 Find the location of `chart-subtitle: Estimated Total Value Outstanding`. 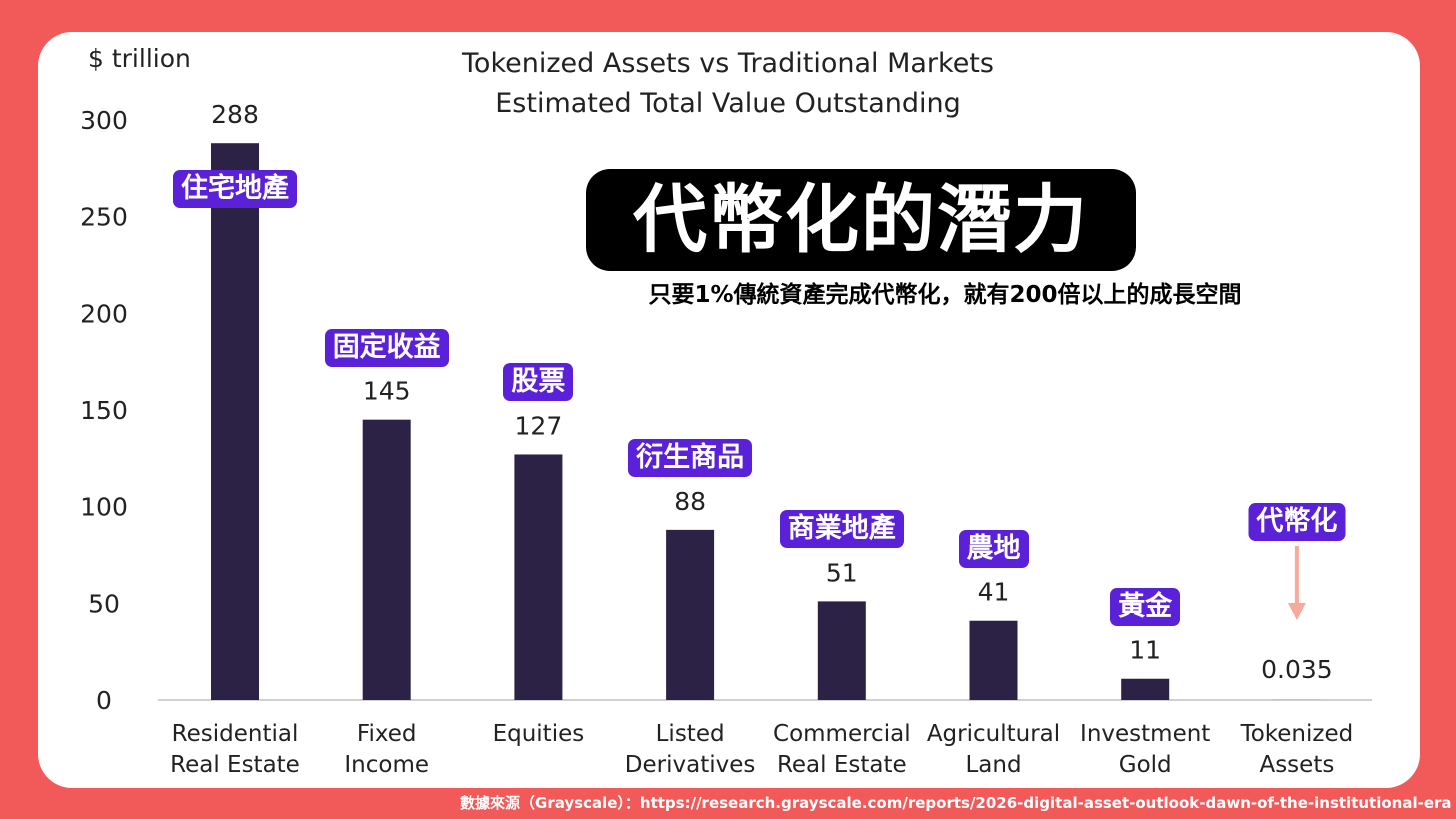

chart-subtitle: Estimated Total Value Outstanding is located at coordinates (728, 103).